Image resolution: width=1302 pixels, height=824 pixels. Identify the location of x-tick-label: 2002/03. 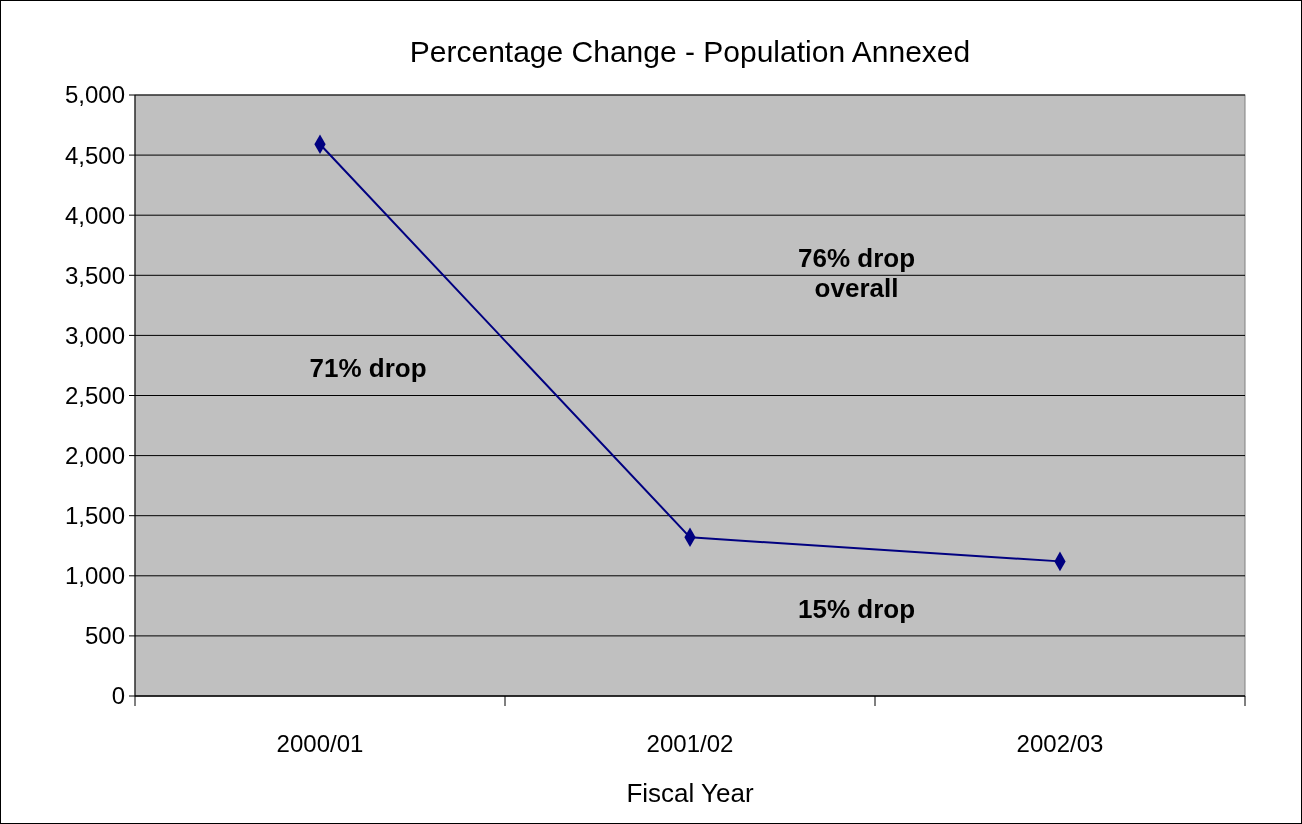
(1060, 743).